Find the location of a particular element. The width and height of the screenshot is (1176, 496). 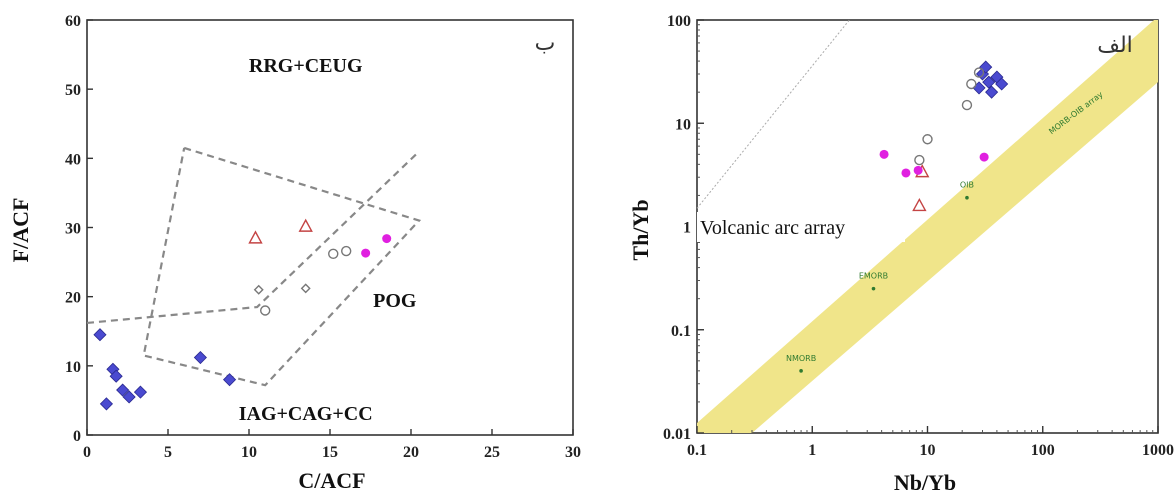

right-x-tick-label: 1000 is located at coordinates (1158, 450).